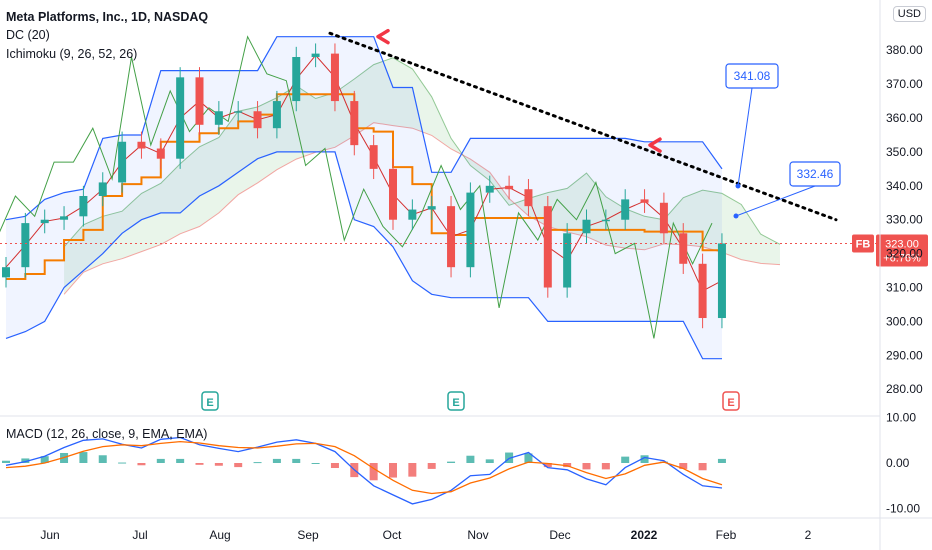  Describe the element at coordinates (107, 434) in the screenshot. I see `macd-legend: MACD (12, 26, close, 9, EMA, EMA)` at that location.